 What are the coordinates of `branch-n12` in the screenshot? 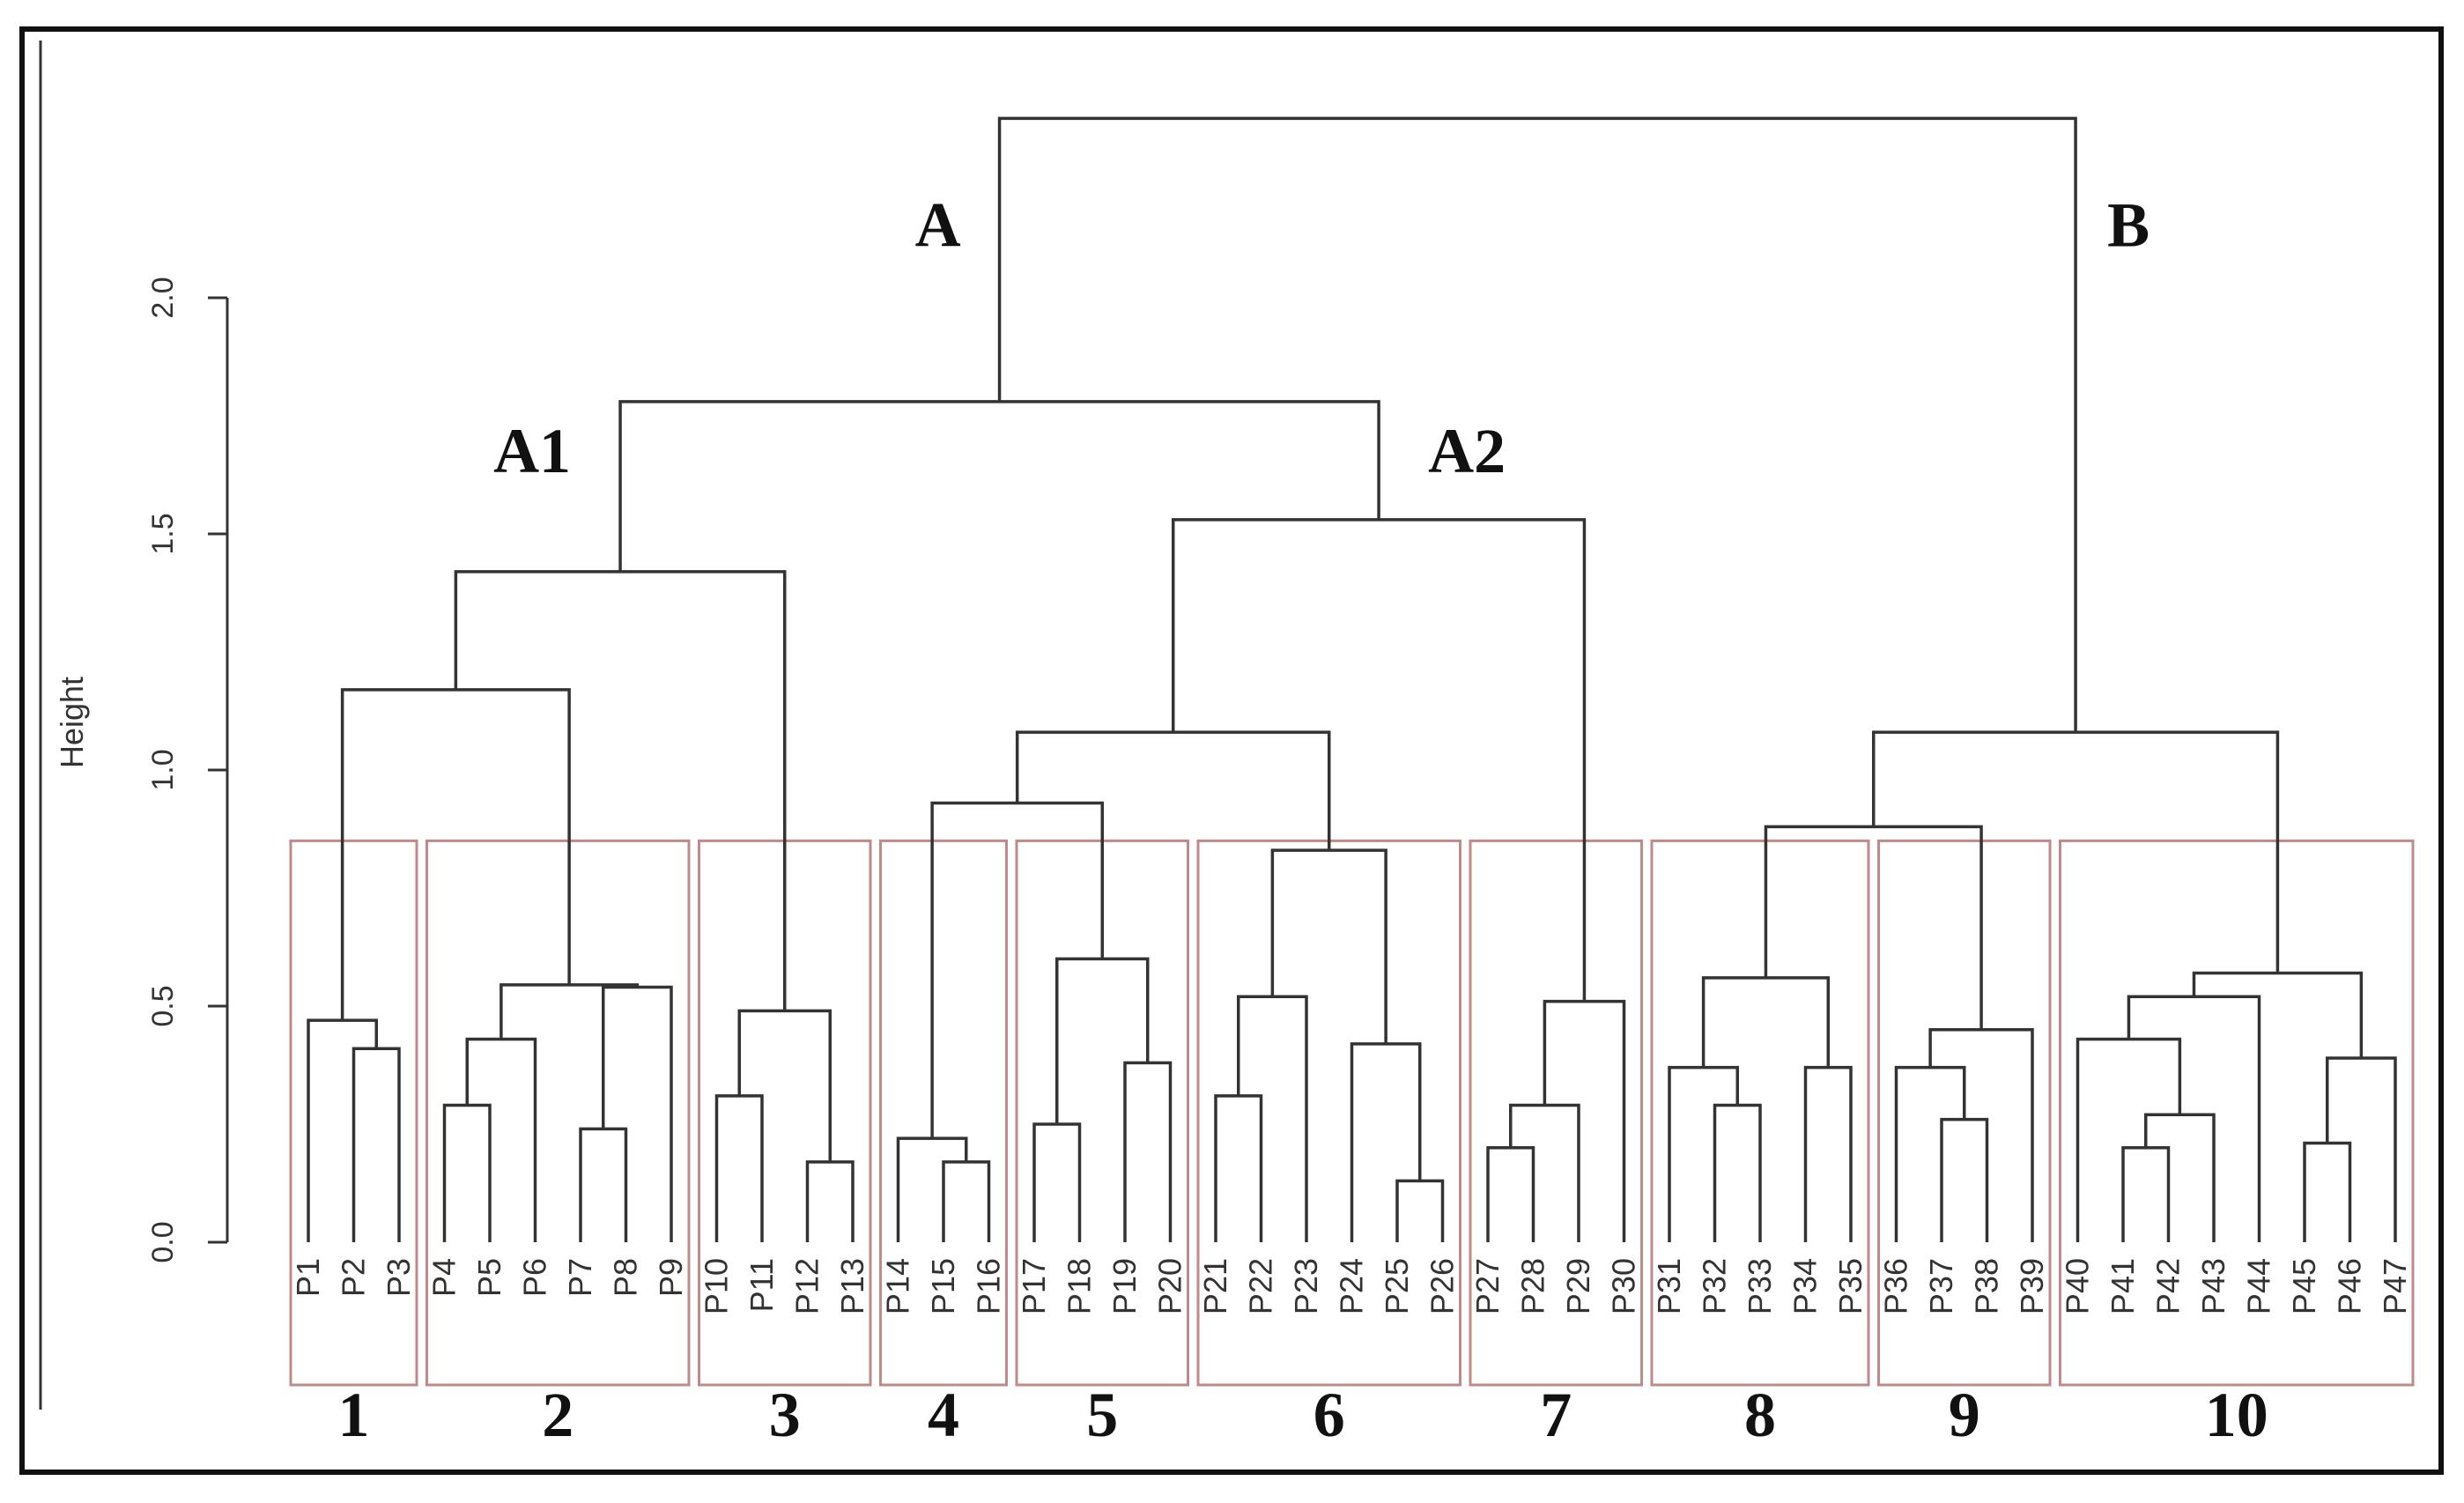 It's located at (620, 790).